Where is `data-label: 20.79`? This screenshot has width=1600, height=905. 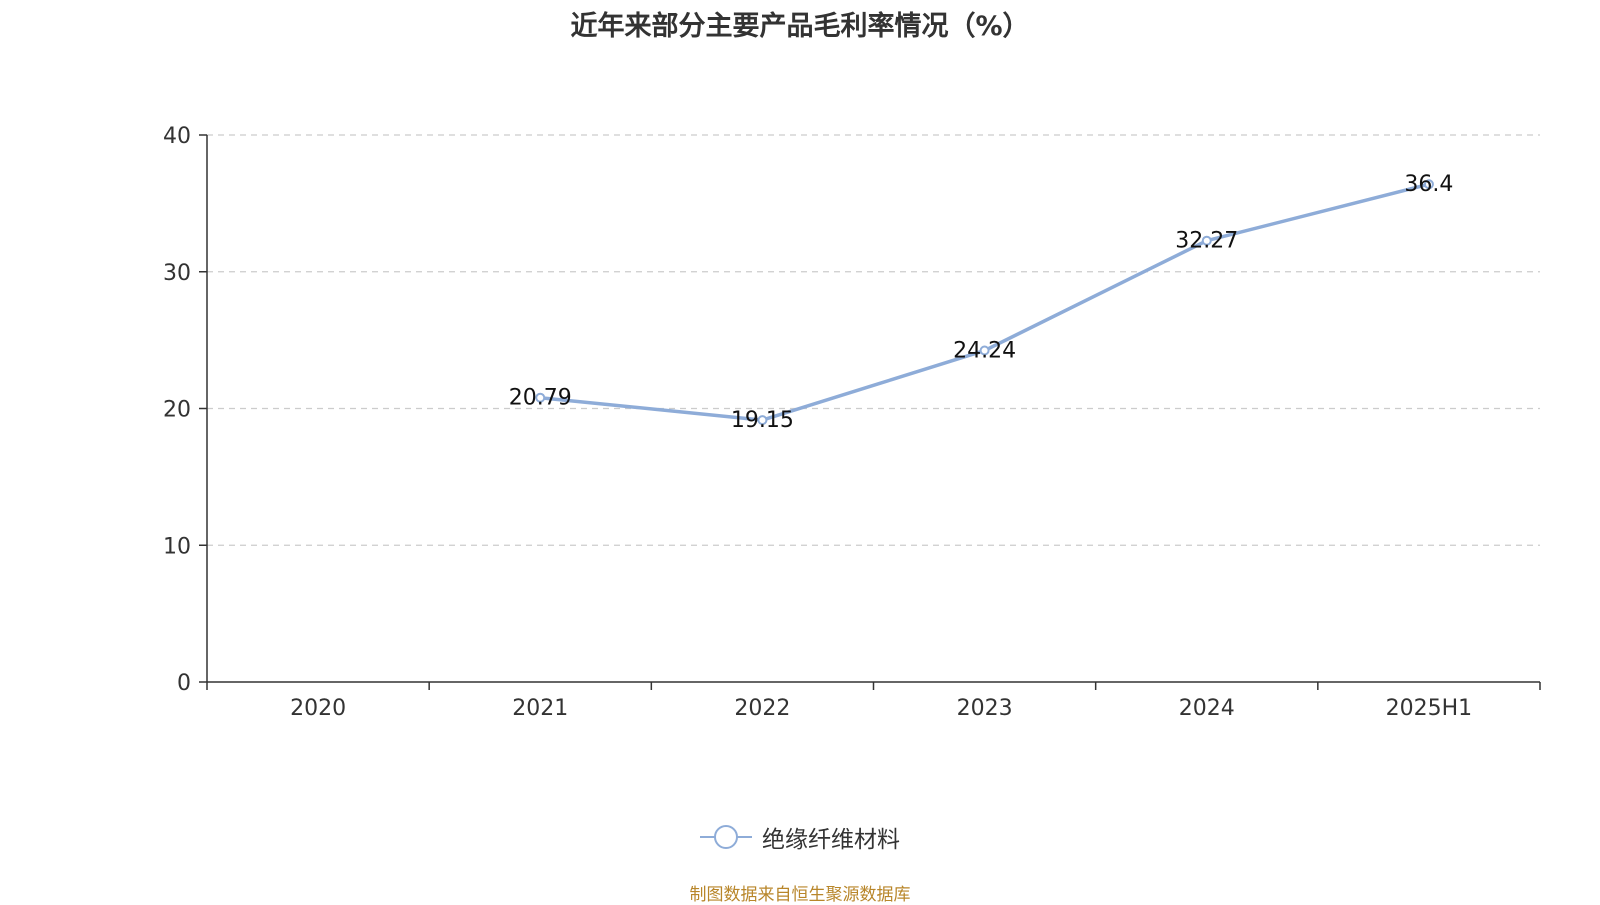 data-label: 20.79 is located at coordinates (540, 398).